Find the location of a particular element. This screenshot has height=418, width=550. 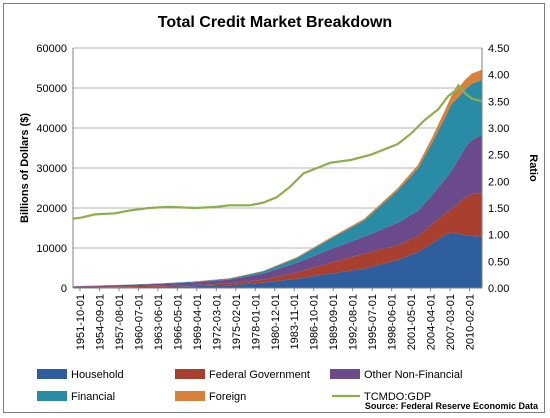

x-tick-label: 1986-10-01 is located at coordinates (315, 322).